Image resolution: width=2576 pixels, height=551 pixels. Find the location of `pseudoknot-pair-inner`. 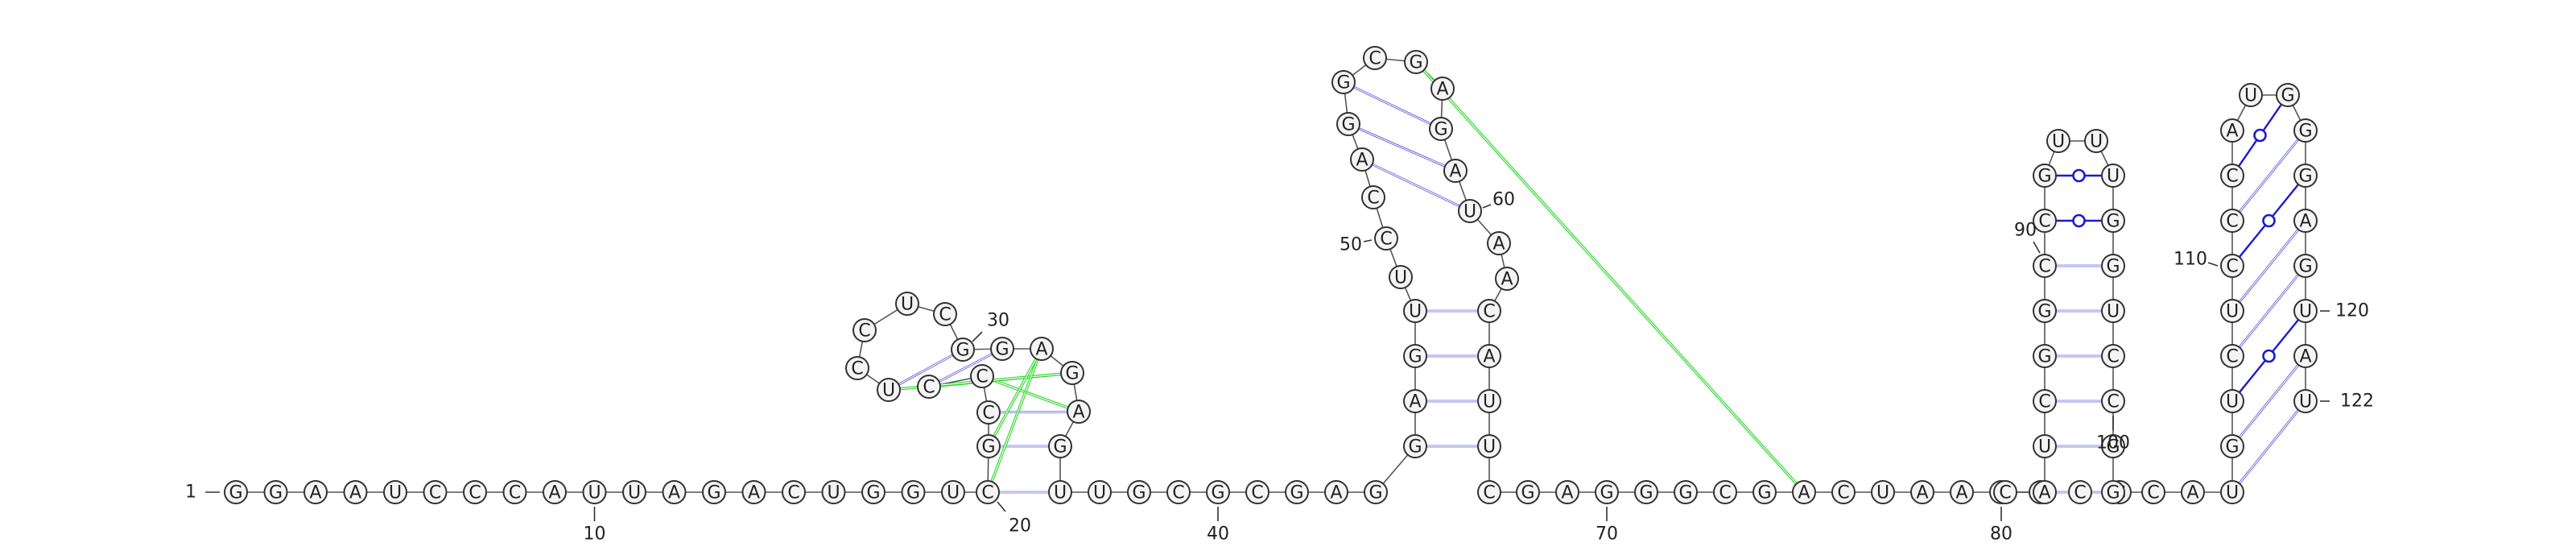

pseudoknot-pair-inner is located at coordinates (1030, 393).